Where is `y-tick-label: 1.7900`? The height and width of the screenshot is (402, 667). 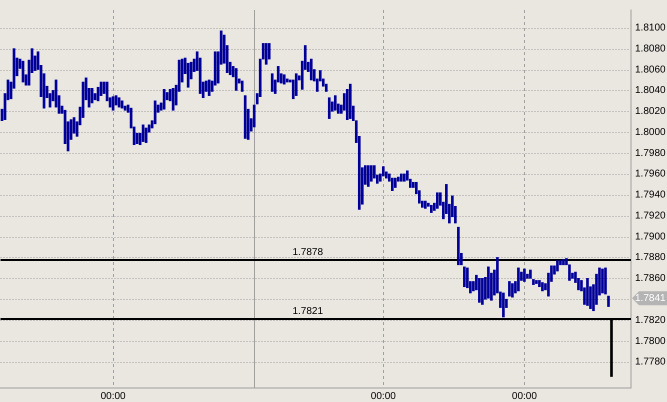 y-tick-label: 1.7900 is located at coordinates (650, 236).